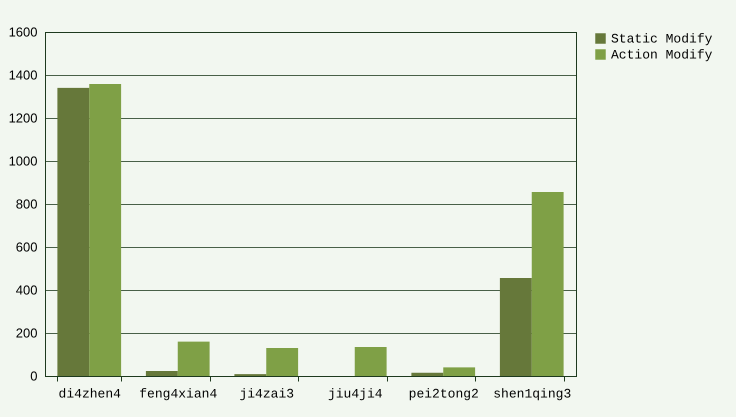 This screenshot has height=417, width=736. I want to click on x-tick-label: shen1qing3, so click(532, 394).